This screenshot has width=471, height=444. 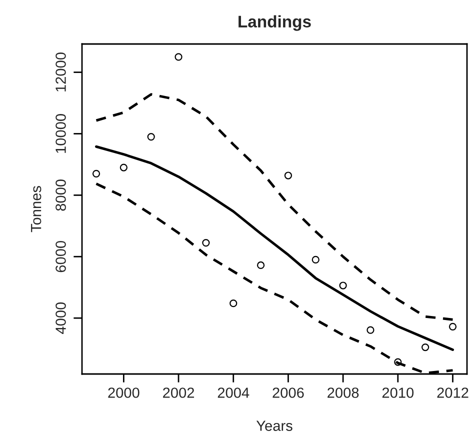 What do you see at coordinates (36, 209) in the screenshot?
I see `y-axis-title: Tonnes` at bounding box center [36, 209].